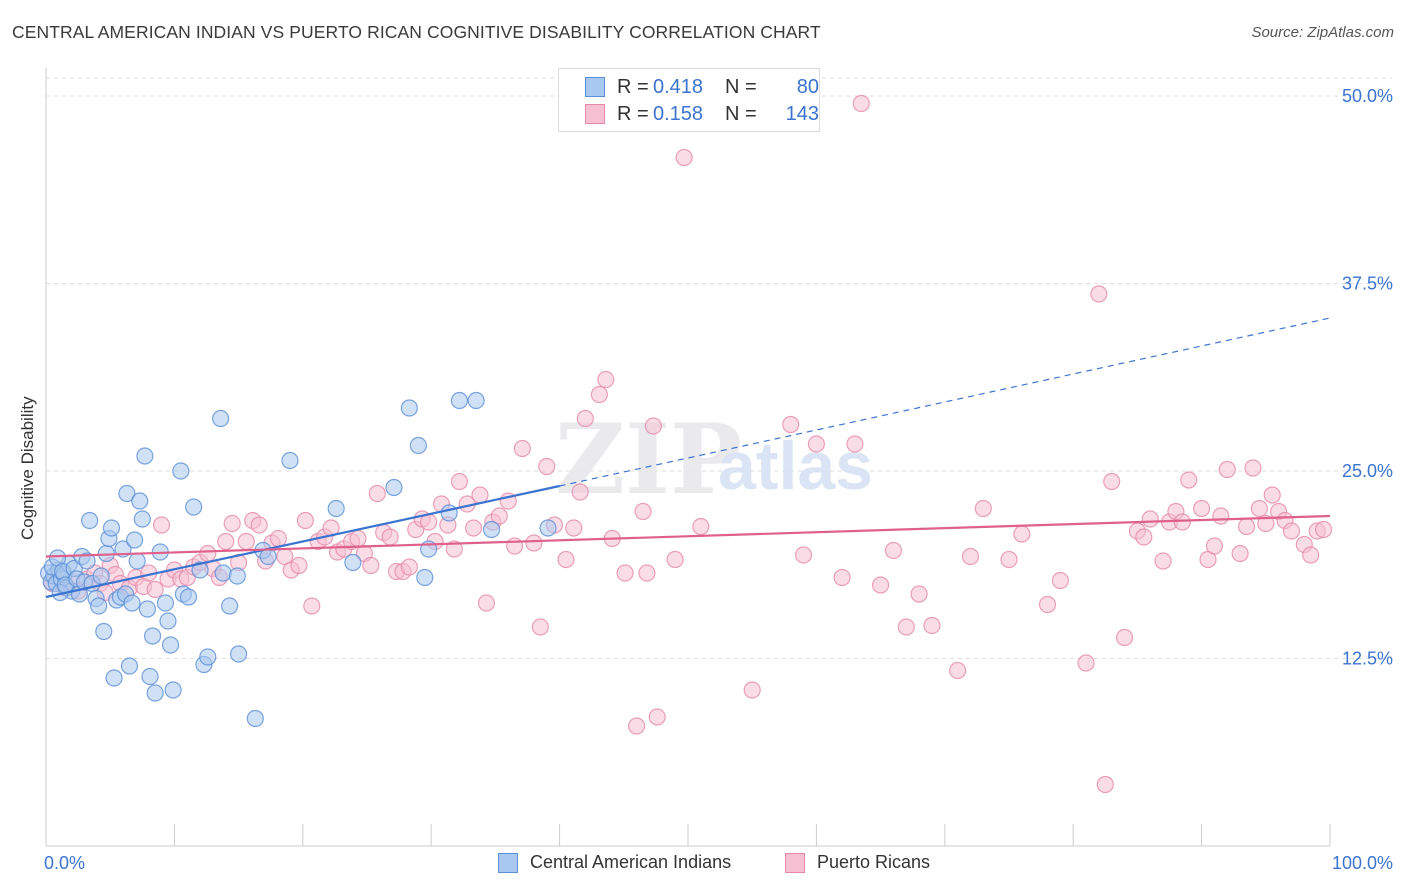  Describe the element at coordinates (27, 468) in the screenshot. I see `y-axis-label: Cognitive Disability` at that location.